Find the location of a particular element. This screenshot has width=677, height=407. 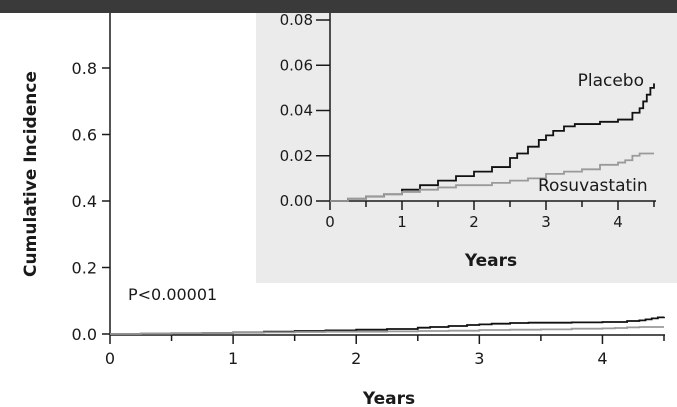

x-tick-label: 0 is located at coordinates (110, 358).